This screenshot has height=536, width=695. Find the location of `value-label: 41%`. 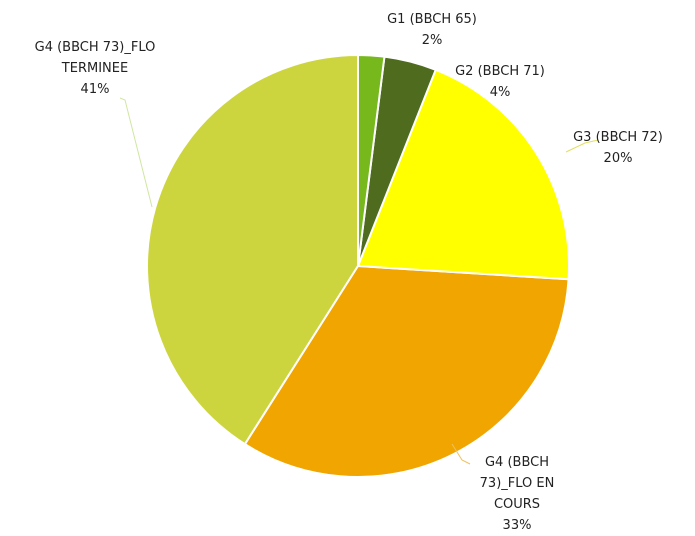

value-label: 41% is located at coordinates (95, 89).